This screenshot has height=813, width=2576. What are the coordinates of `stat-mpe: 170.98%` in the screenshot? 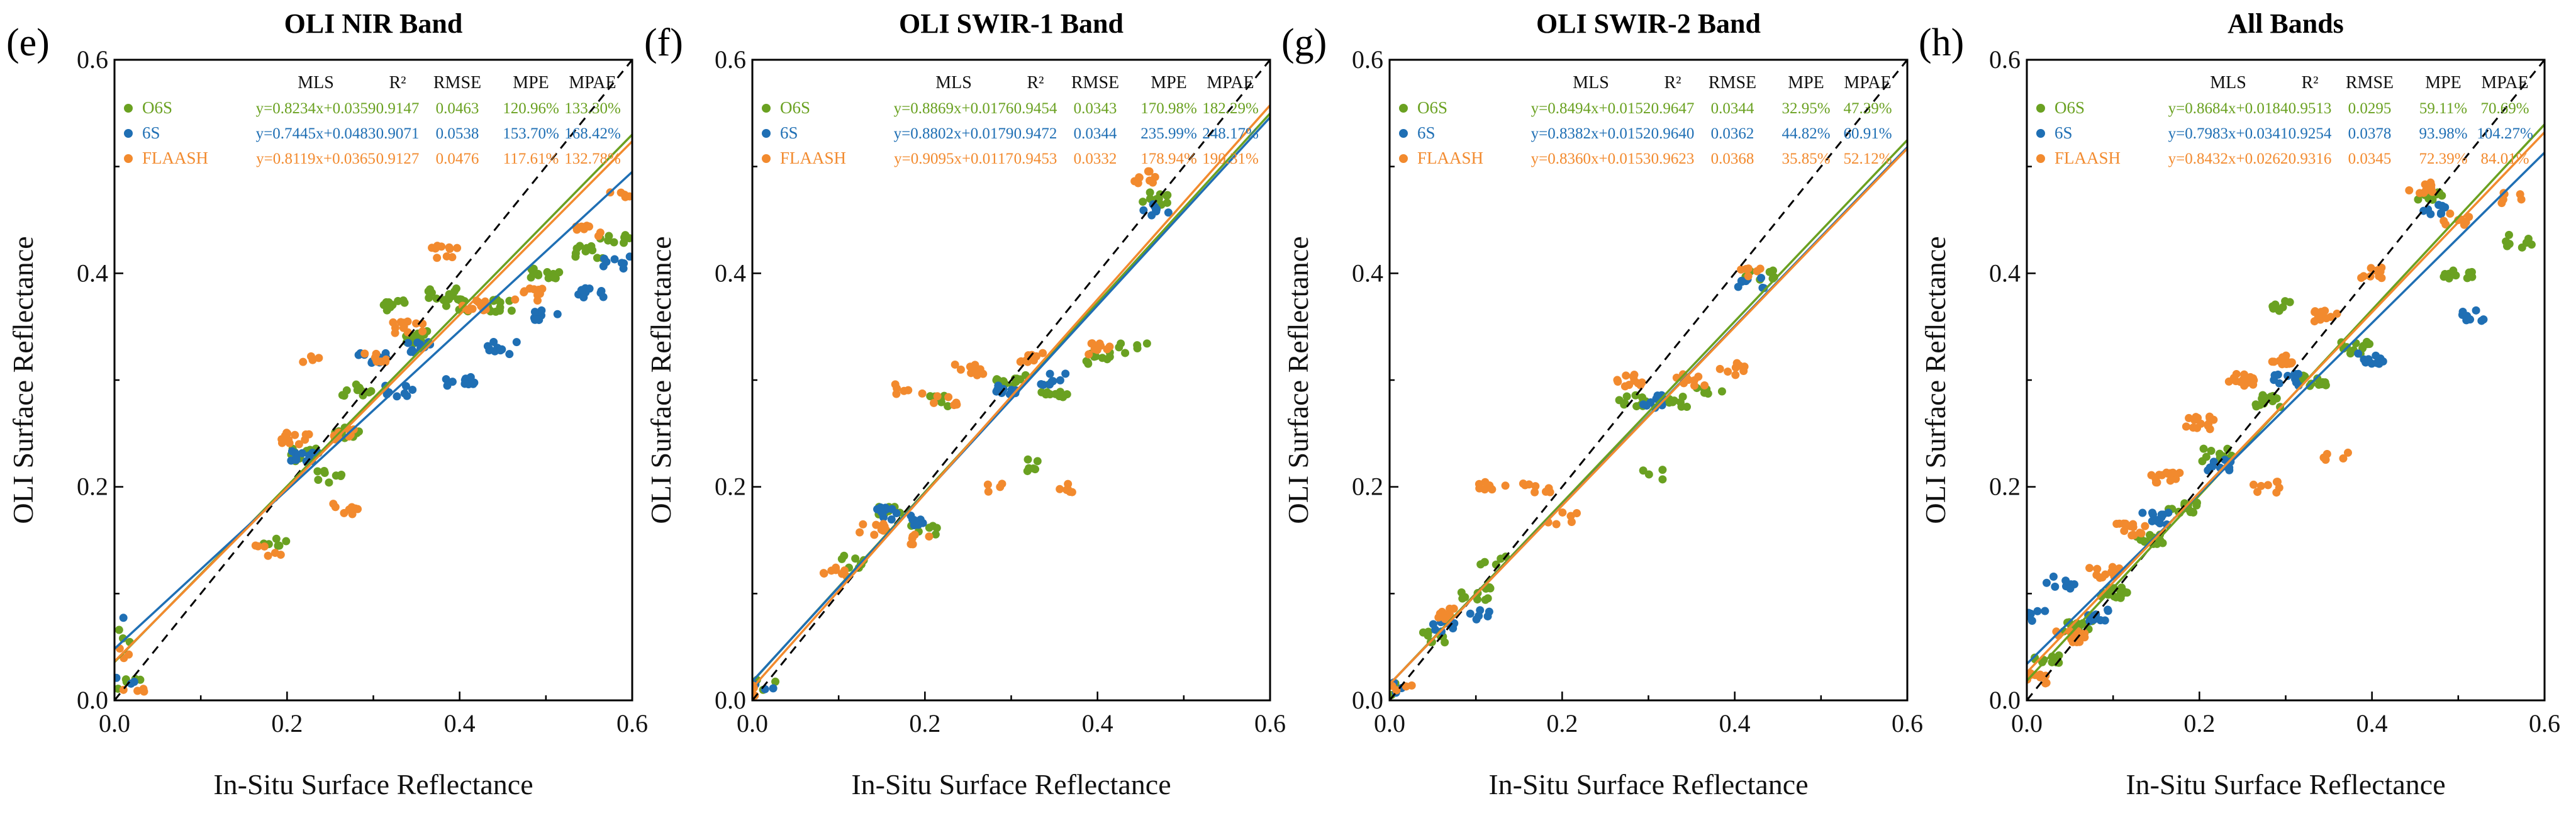 It's located at (1168, 108).